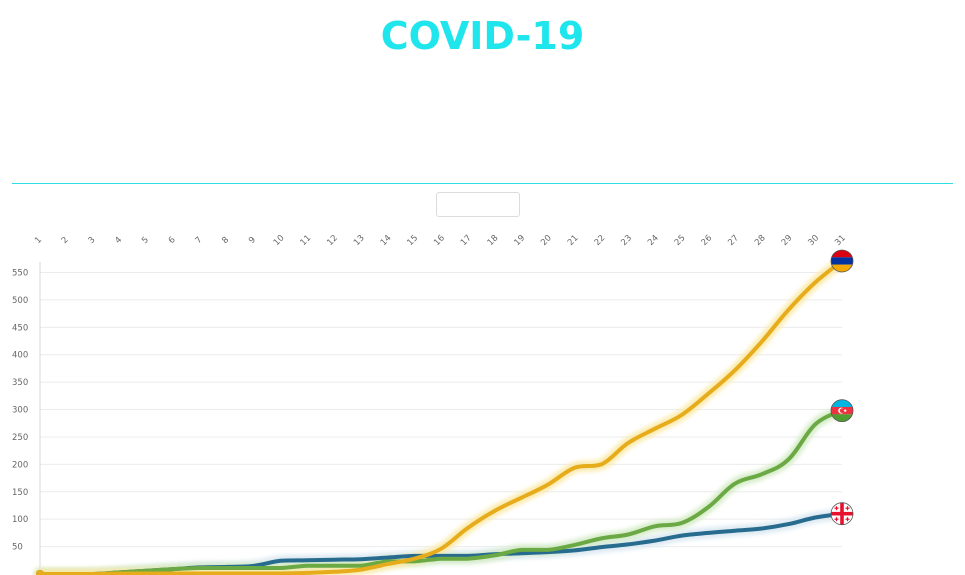  Describe the element at coordinates (787, 240) in the screenshot. I see `x-tick-label: 29` at that location.